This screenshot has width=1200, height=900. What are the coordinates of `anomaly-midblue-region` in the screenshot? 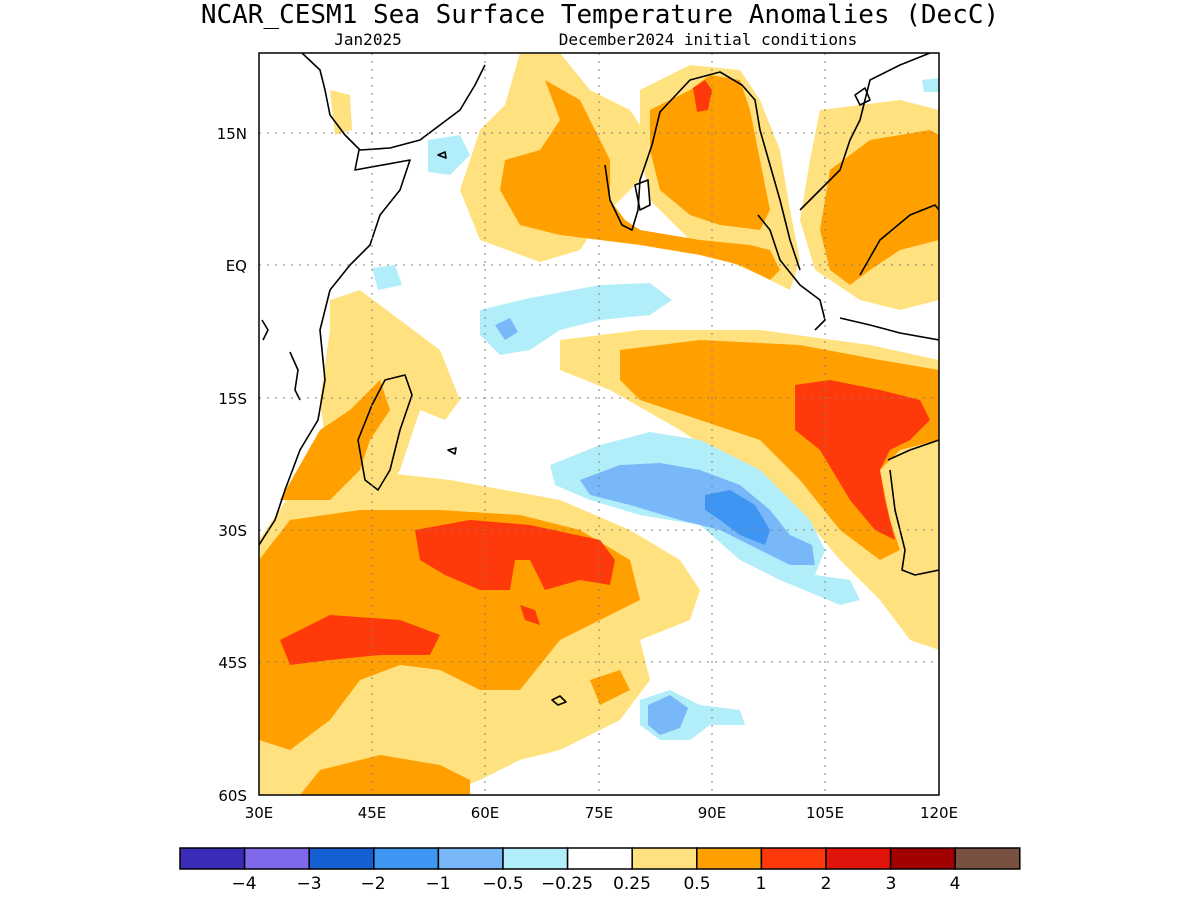 It's located at (737, 517).